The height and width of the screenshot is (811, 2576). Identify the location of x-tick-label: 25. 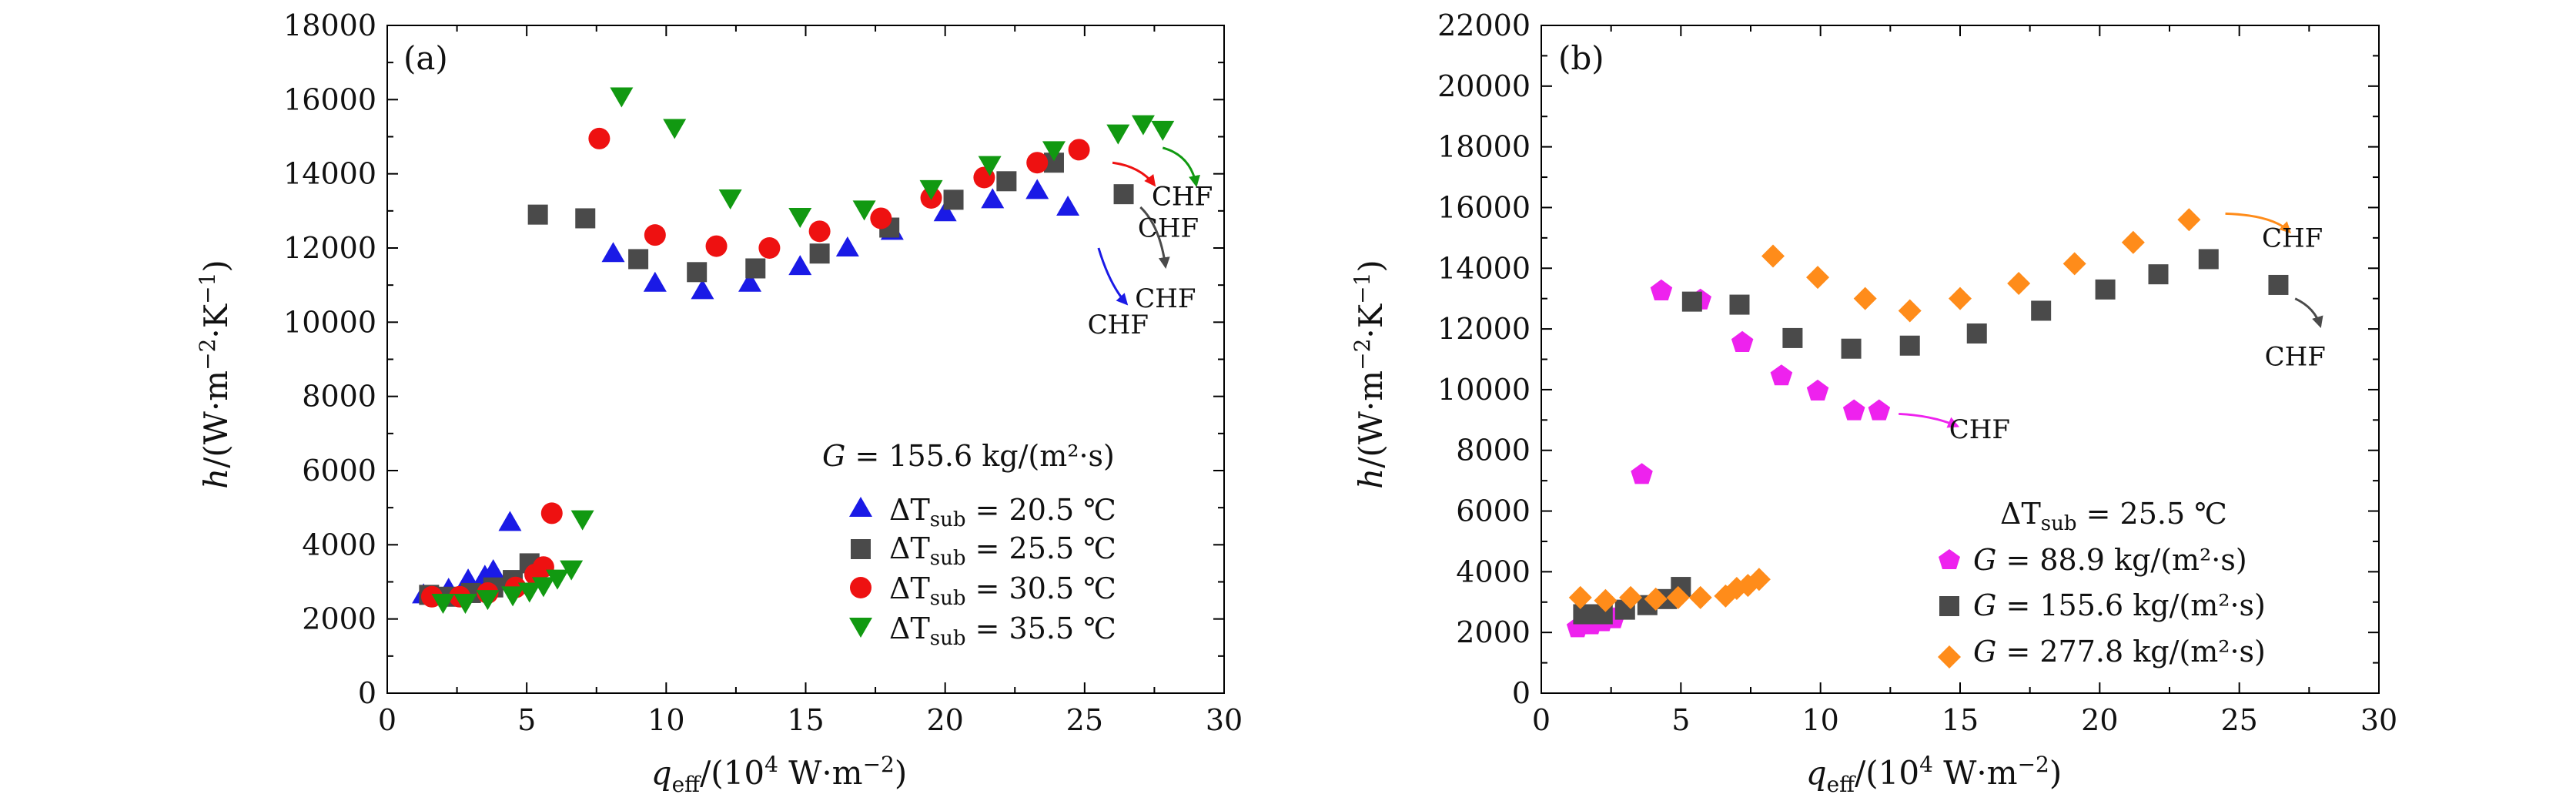
(1084, 720).